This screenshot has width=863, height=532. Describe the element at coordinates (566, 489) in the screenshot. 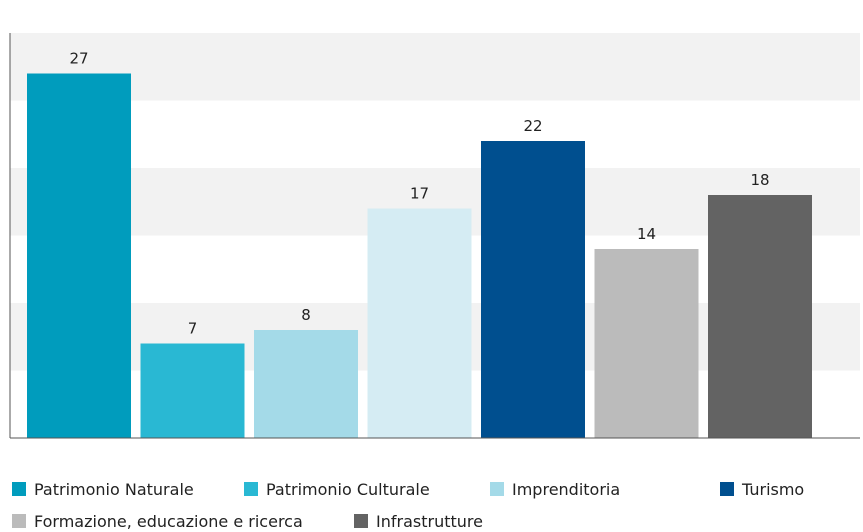

I see `legend-label: Imprenditoria` at that location.